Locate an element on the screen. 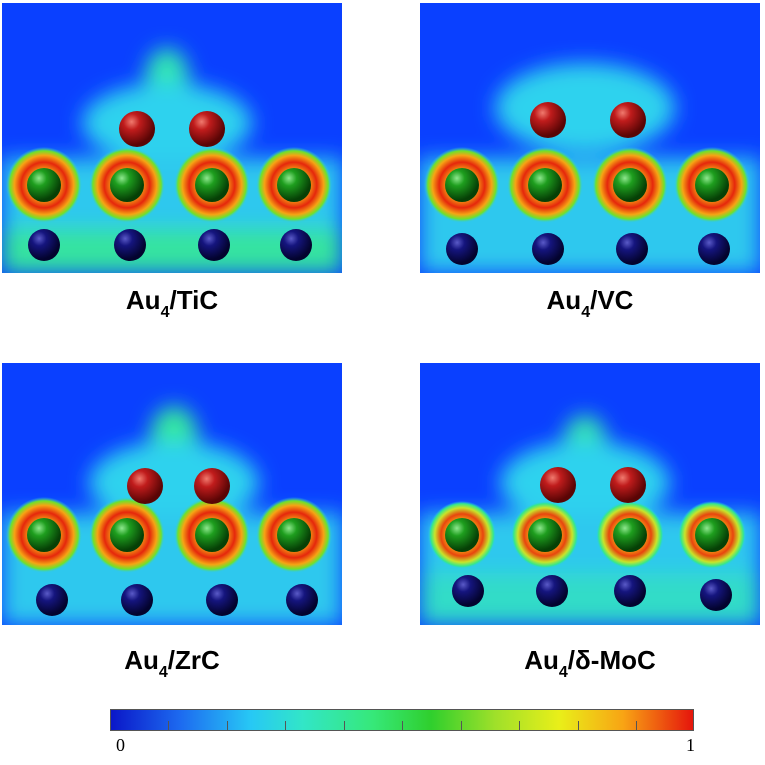 The image size is (765, 765). colorbar-min-label: 0 is located at coordinates (120, 745).